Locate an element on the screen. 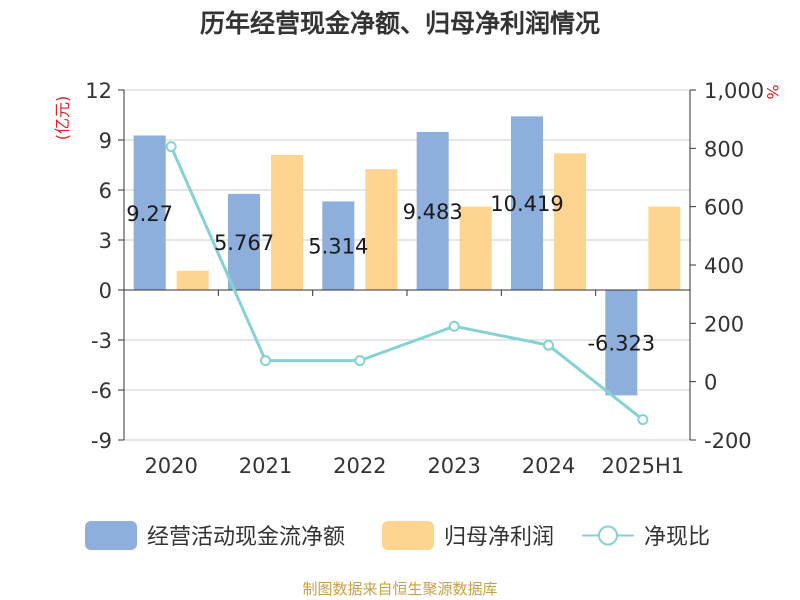  right-axis-tick-label: 600 is located at coordinates (724, 208).